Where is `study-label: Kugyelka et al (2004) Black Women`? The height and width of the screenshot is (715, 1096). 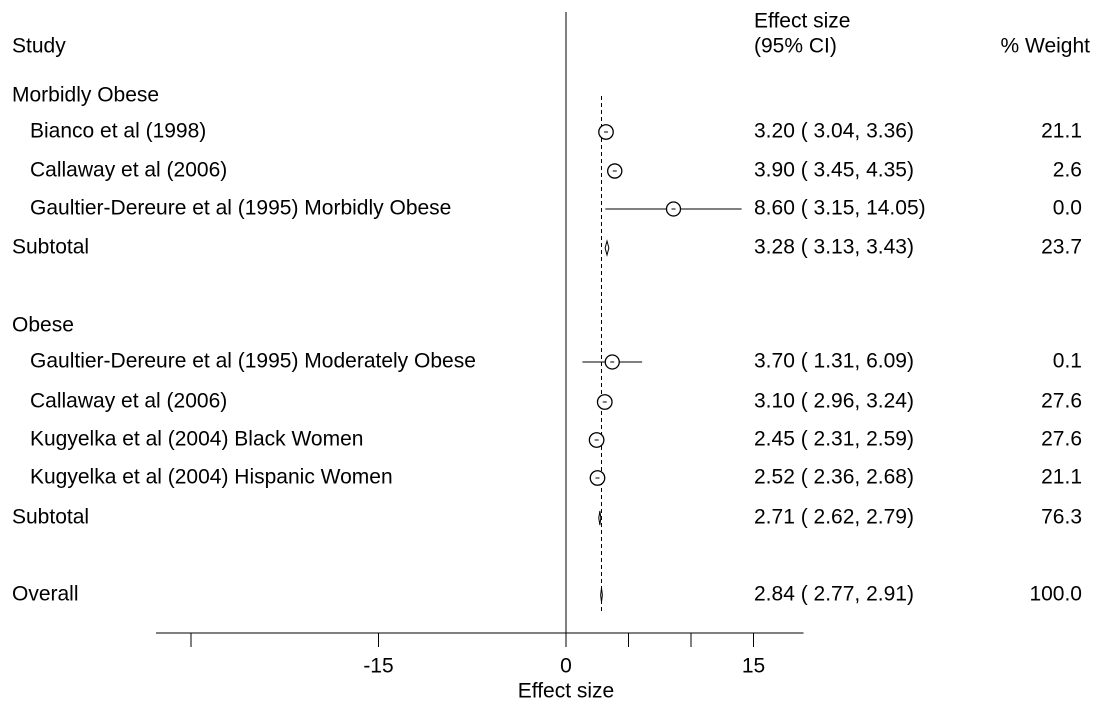 study-label: Kugyelka et al (2004) Black Women is located at coordinates (196, 439).